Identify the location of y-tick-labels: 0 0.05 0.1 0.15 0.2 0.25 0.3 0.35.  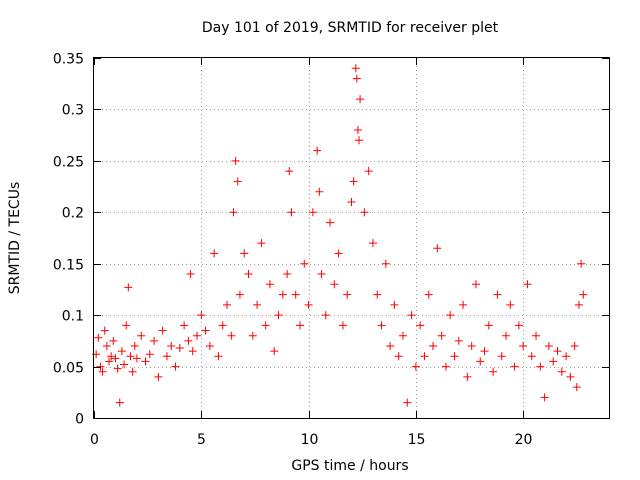
(68, 240).